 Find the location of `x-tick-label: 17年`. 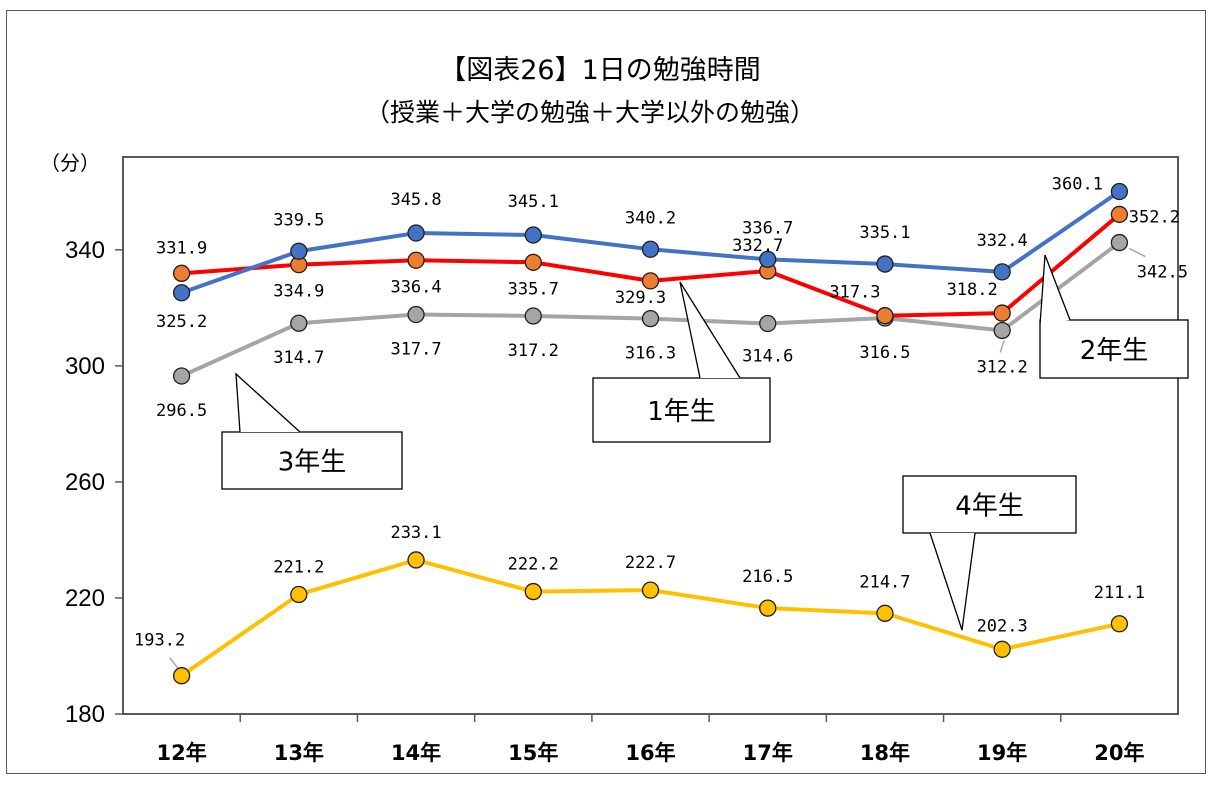

x-tick-label: 17年 is located at coordinates (768, 753).